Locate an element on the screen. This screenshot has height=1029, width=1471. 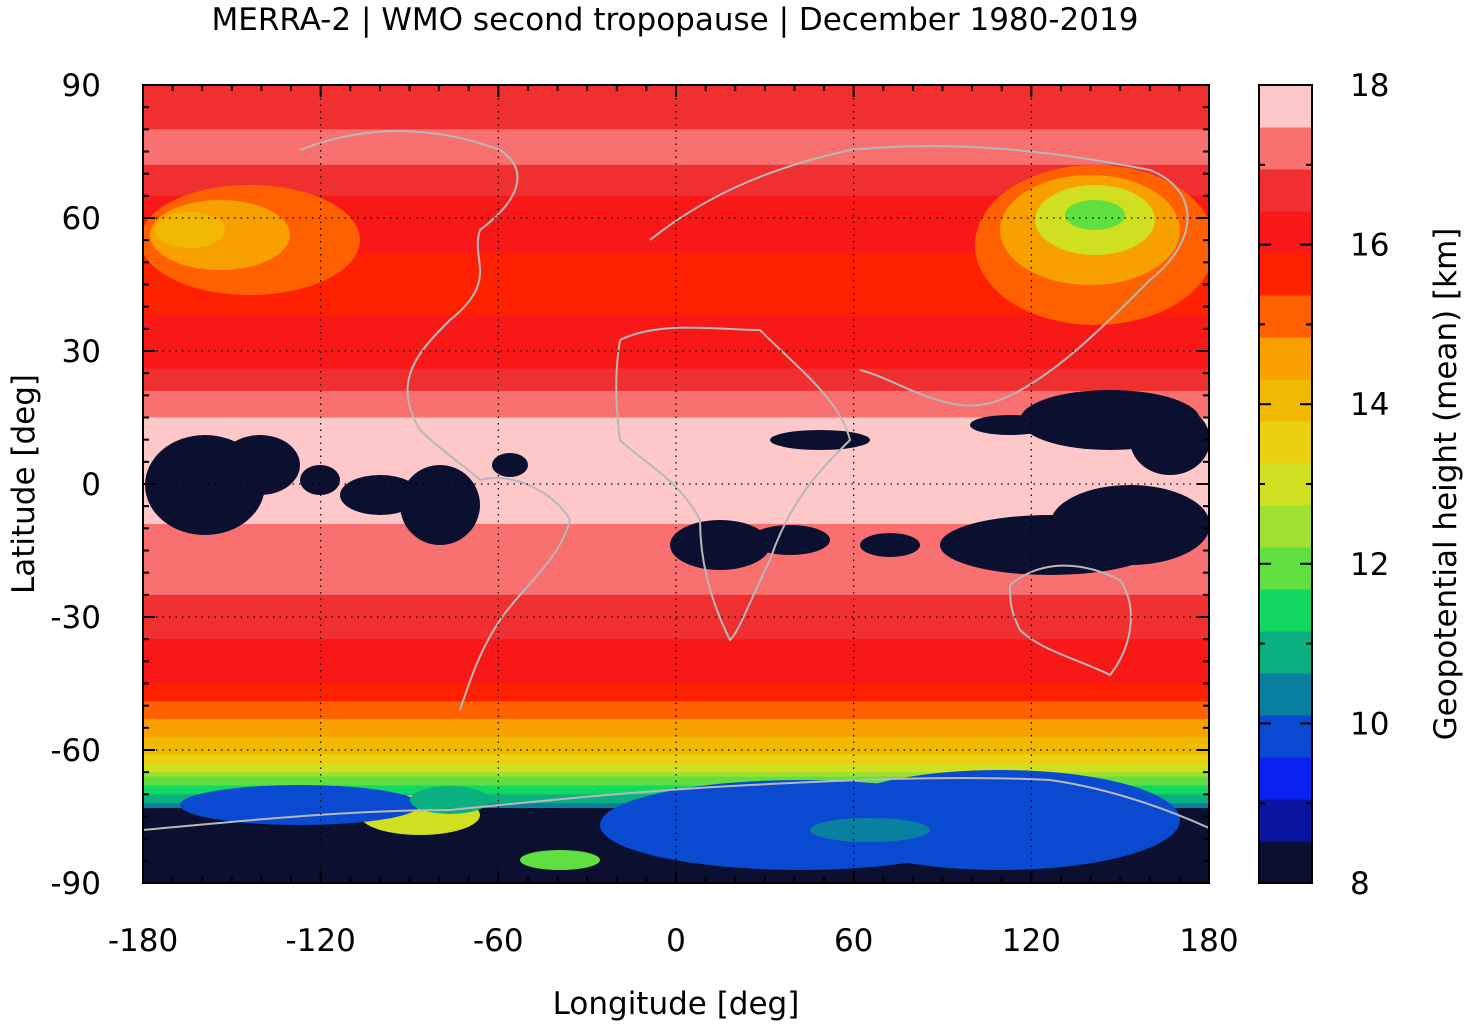
x-tick-label: 180 is located at coordinates (1208, 941).